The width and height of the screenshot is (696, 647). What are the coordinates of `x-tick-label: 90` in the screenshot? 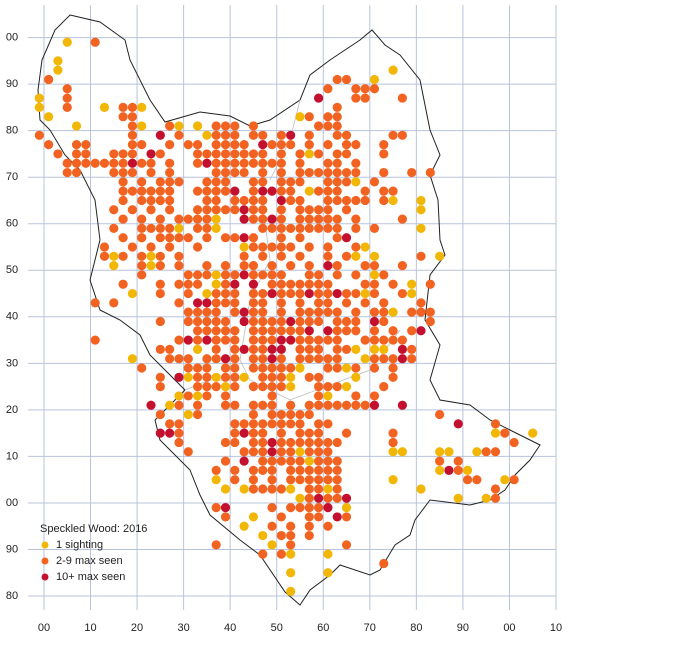 It's located at (463, 628).